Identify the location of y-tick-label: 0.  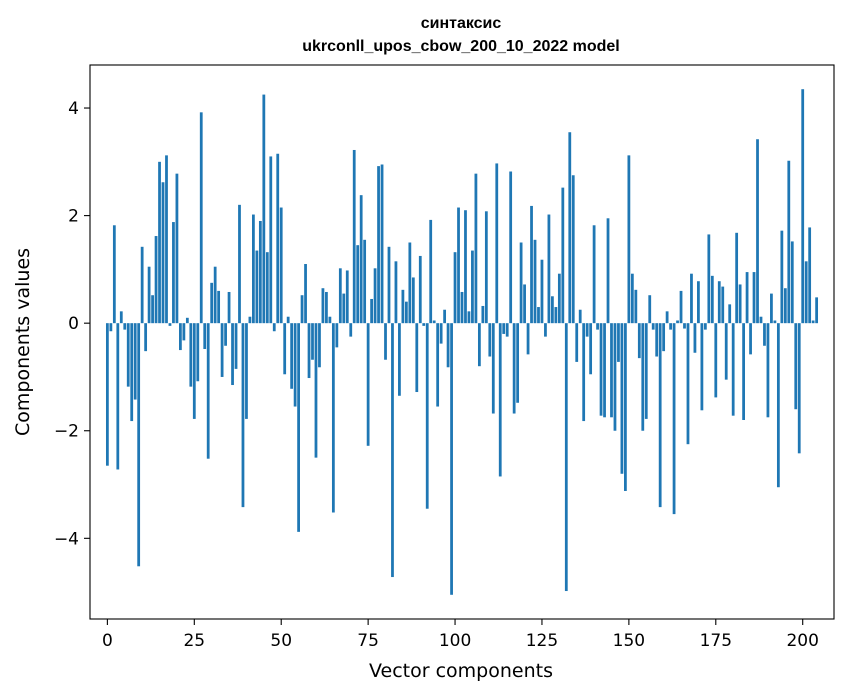
(73, 324).